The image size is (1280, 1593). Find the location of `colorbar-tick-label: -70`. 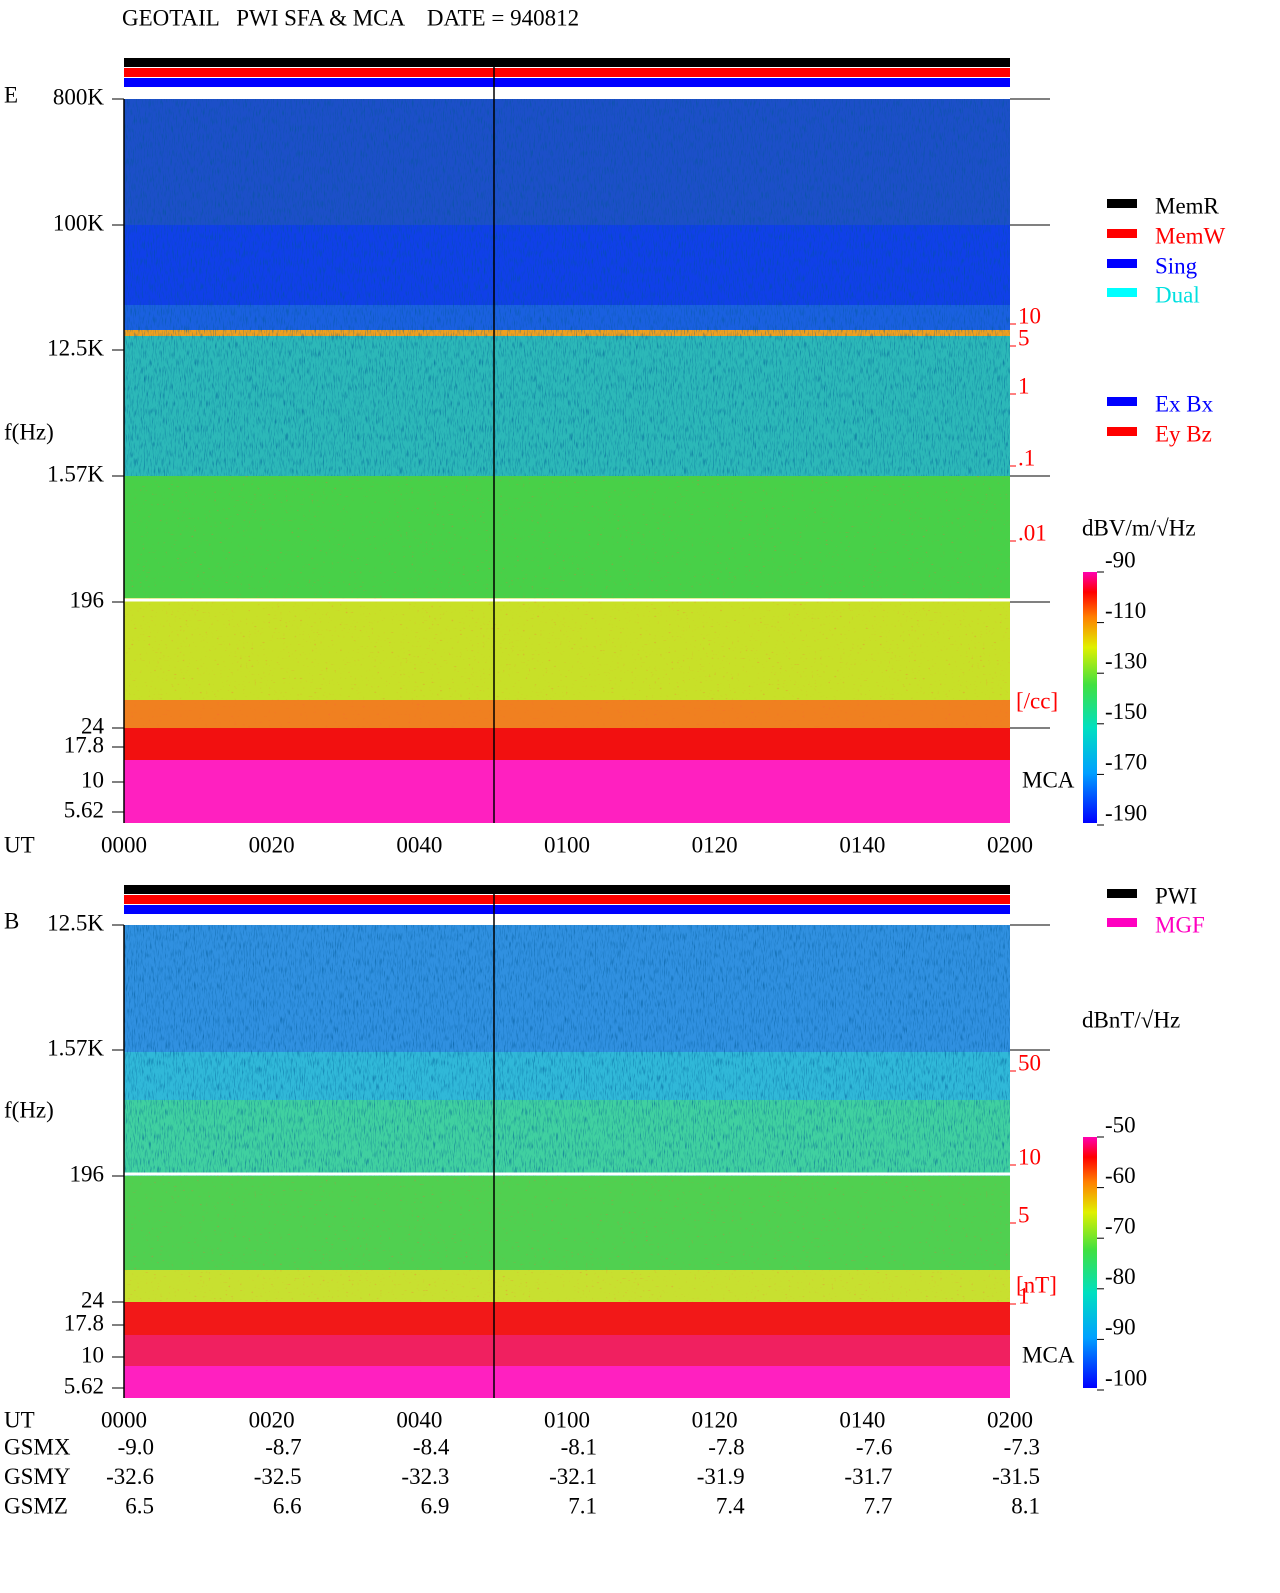

colorbar-tick-label: -70 is located at coordinates (1120, 1225).